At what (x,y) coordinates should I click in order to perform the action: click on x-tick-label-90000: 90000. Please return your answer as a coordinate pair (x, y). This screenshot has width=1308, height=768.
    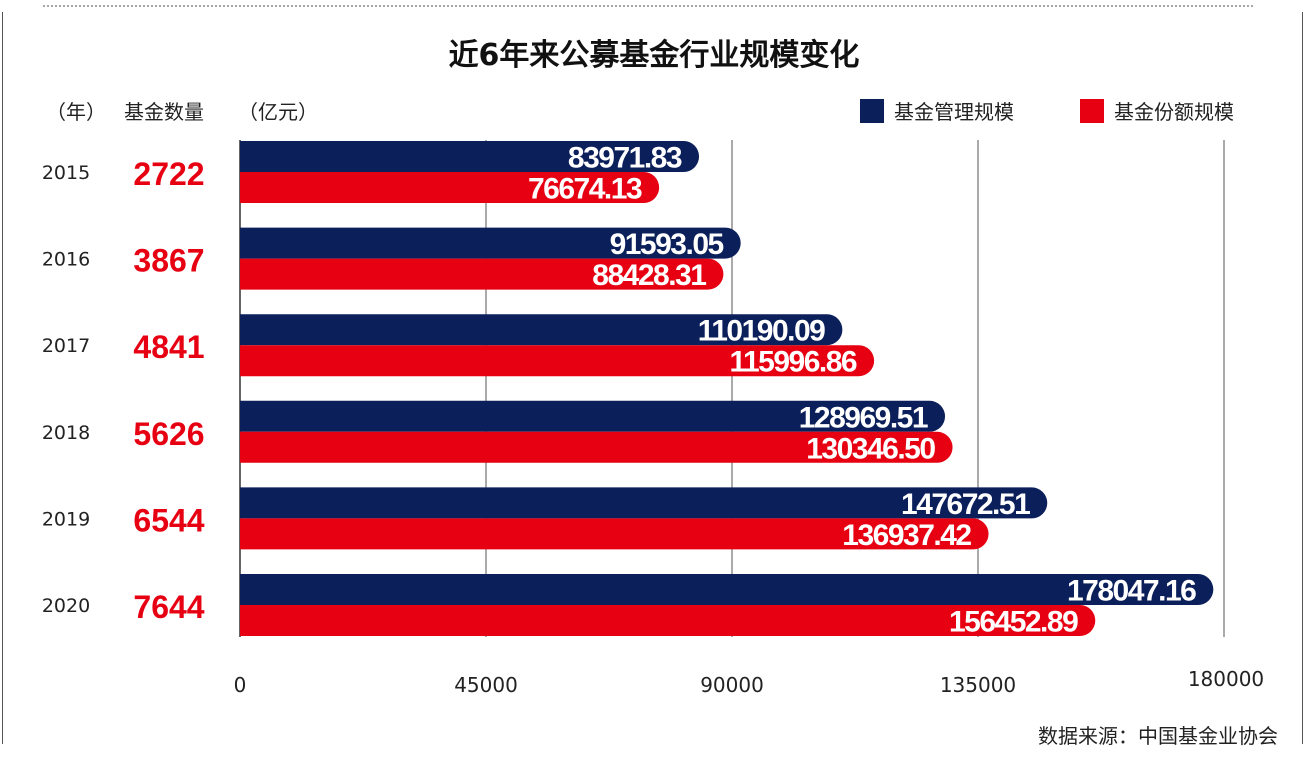
    Looking at the image, I should click on (732, 685).